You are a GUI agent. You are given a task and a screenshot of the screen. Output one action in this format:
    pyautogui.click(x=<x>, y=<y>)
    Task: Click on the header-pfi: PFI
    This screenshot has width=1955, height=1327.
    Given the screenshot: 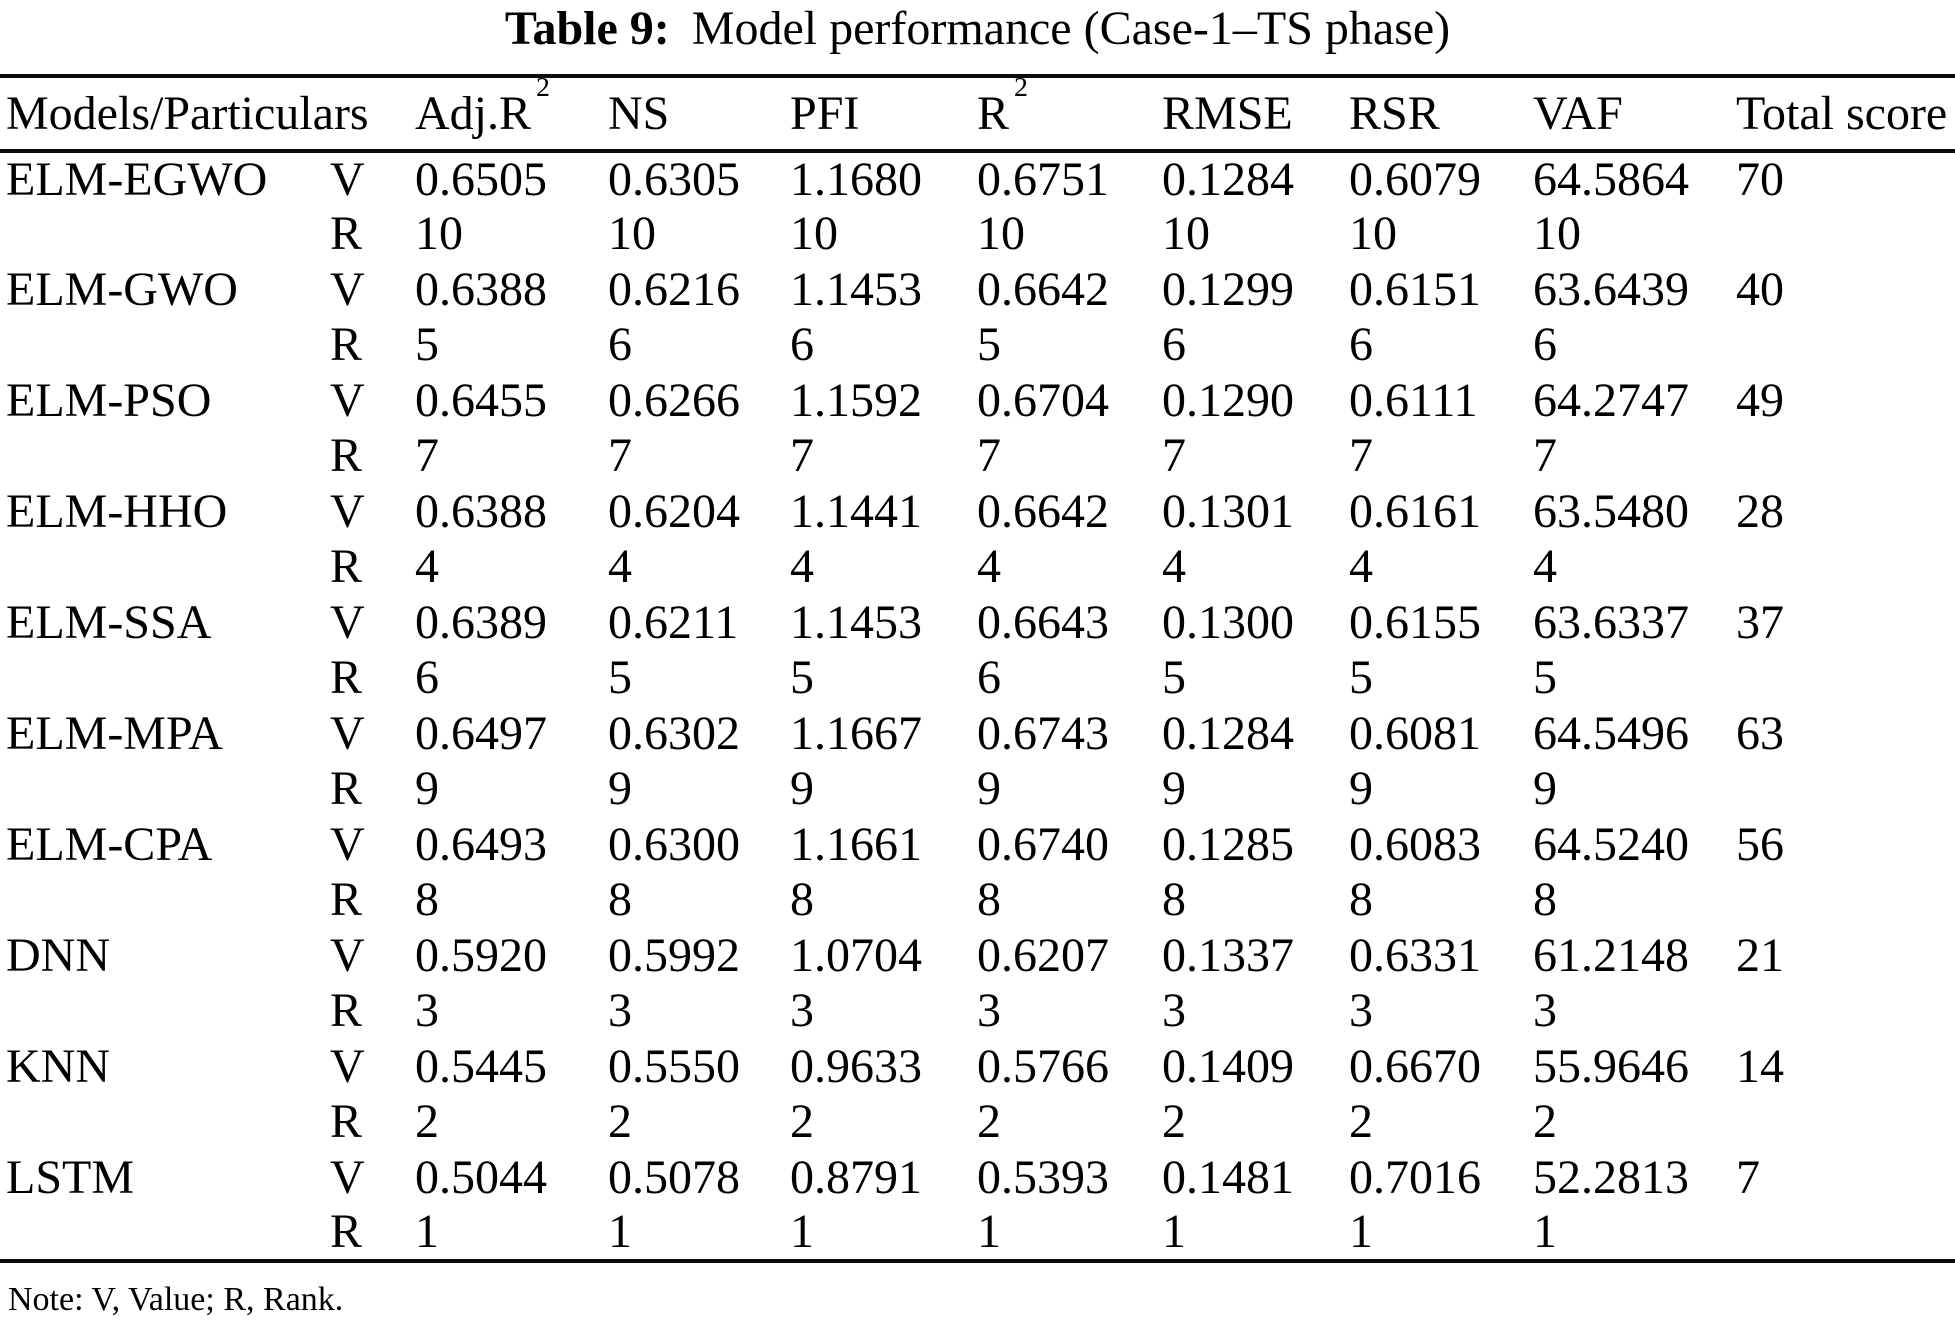 What is the action you would take?
    pyautogui.click(x=878, y=115)
    